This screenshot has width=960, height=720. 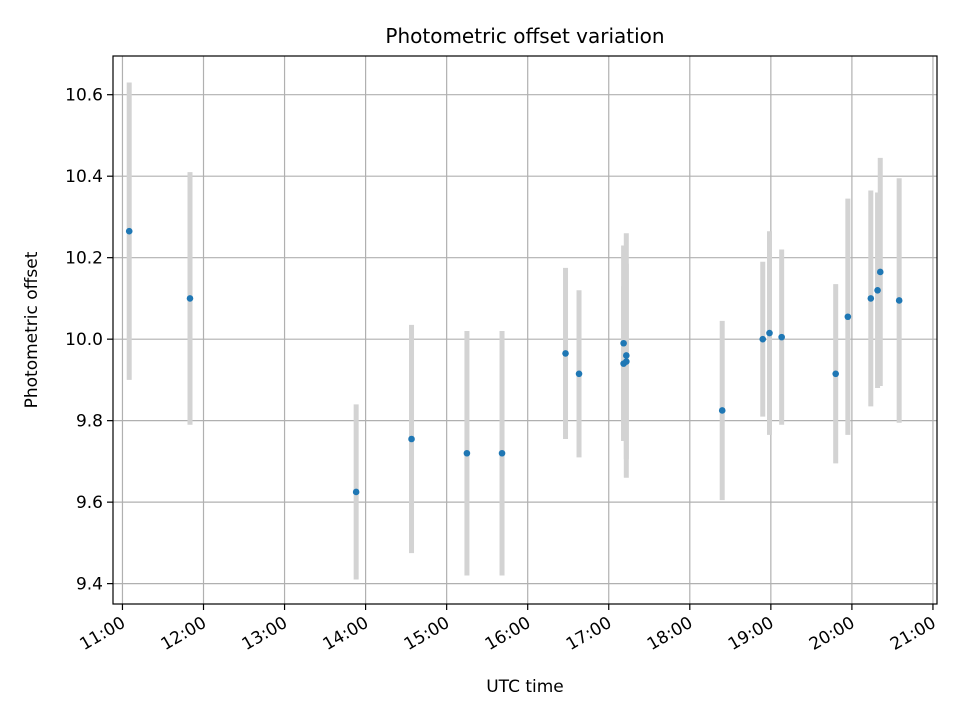 I want to click on y-tick-label: 9.6, so click(x=89, y=503).